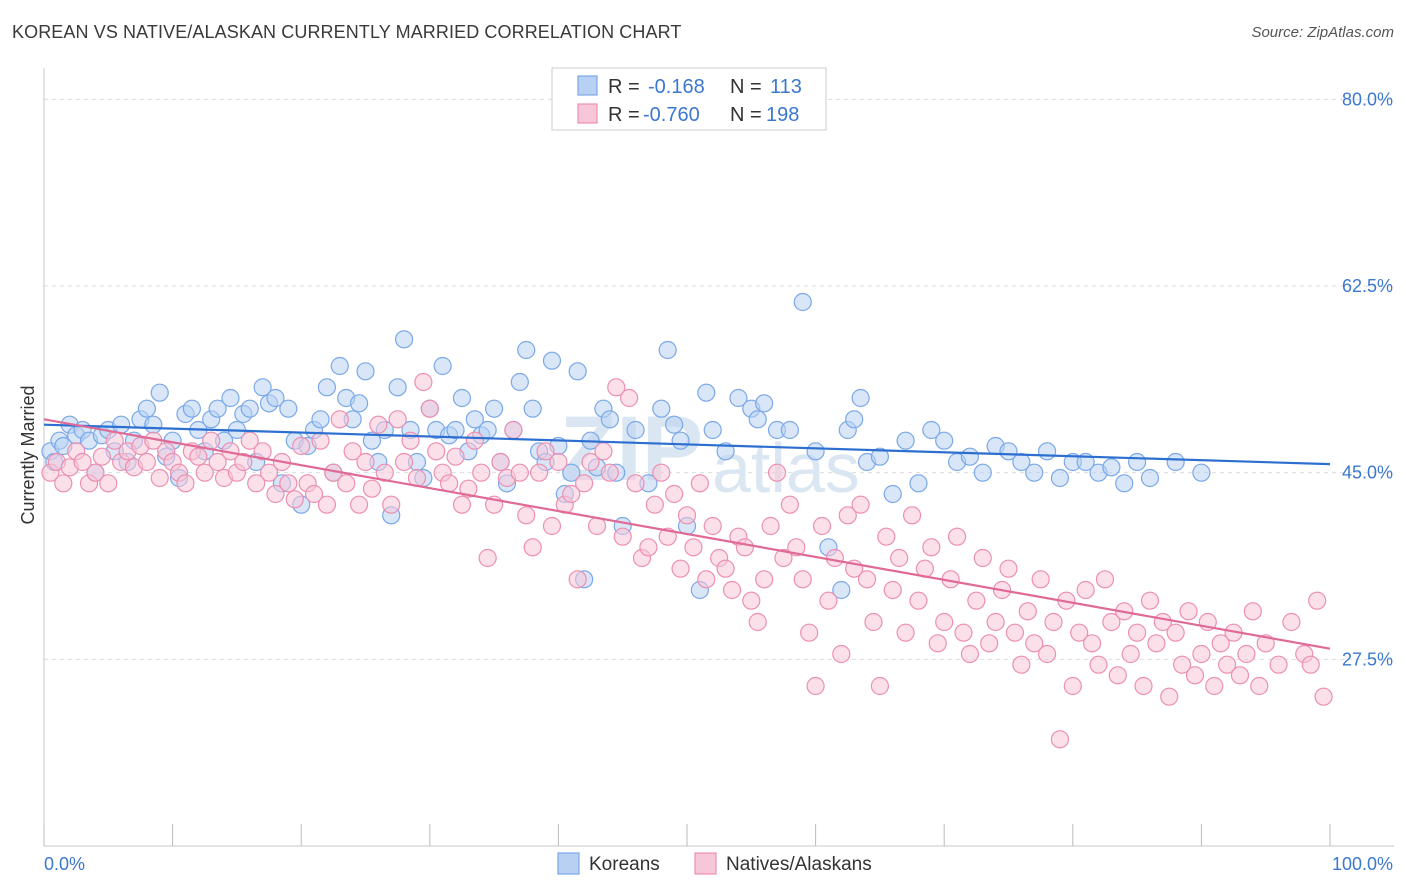  I want to click on legend-n-value-koreans: 113, so click(786, 87).